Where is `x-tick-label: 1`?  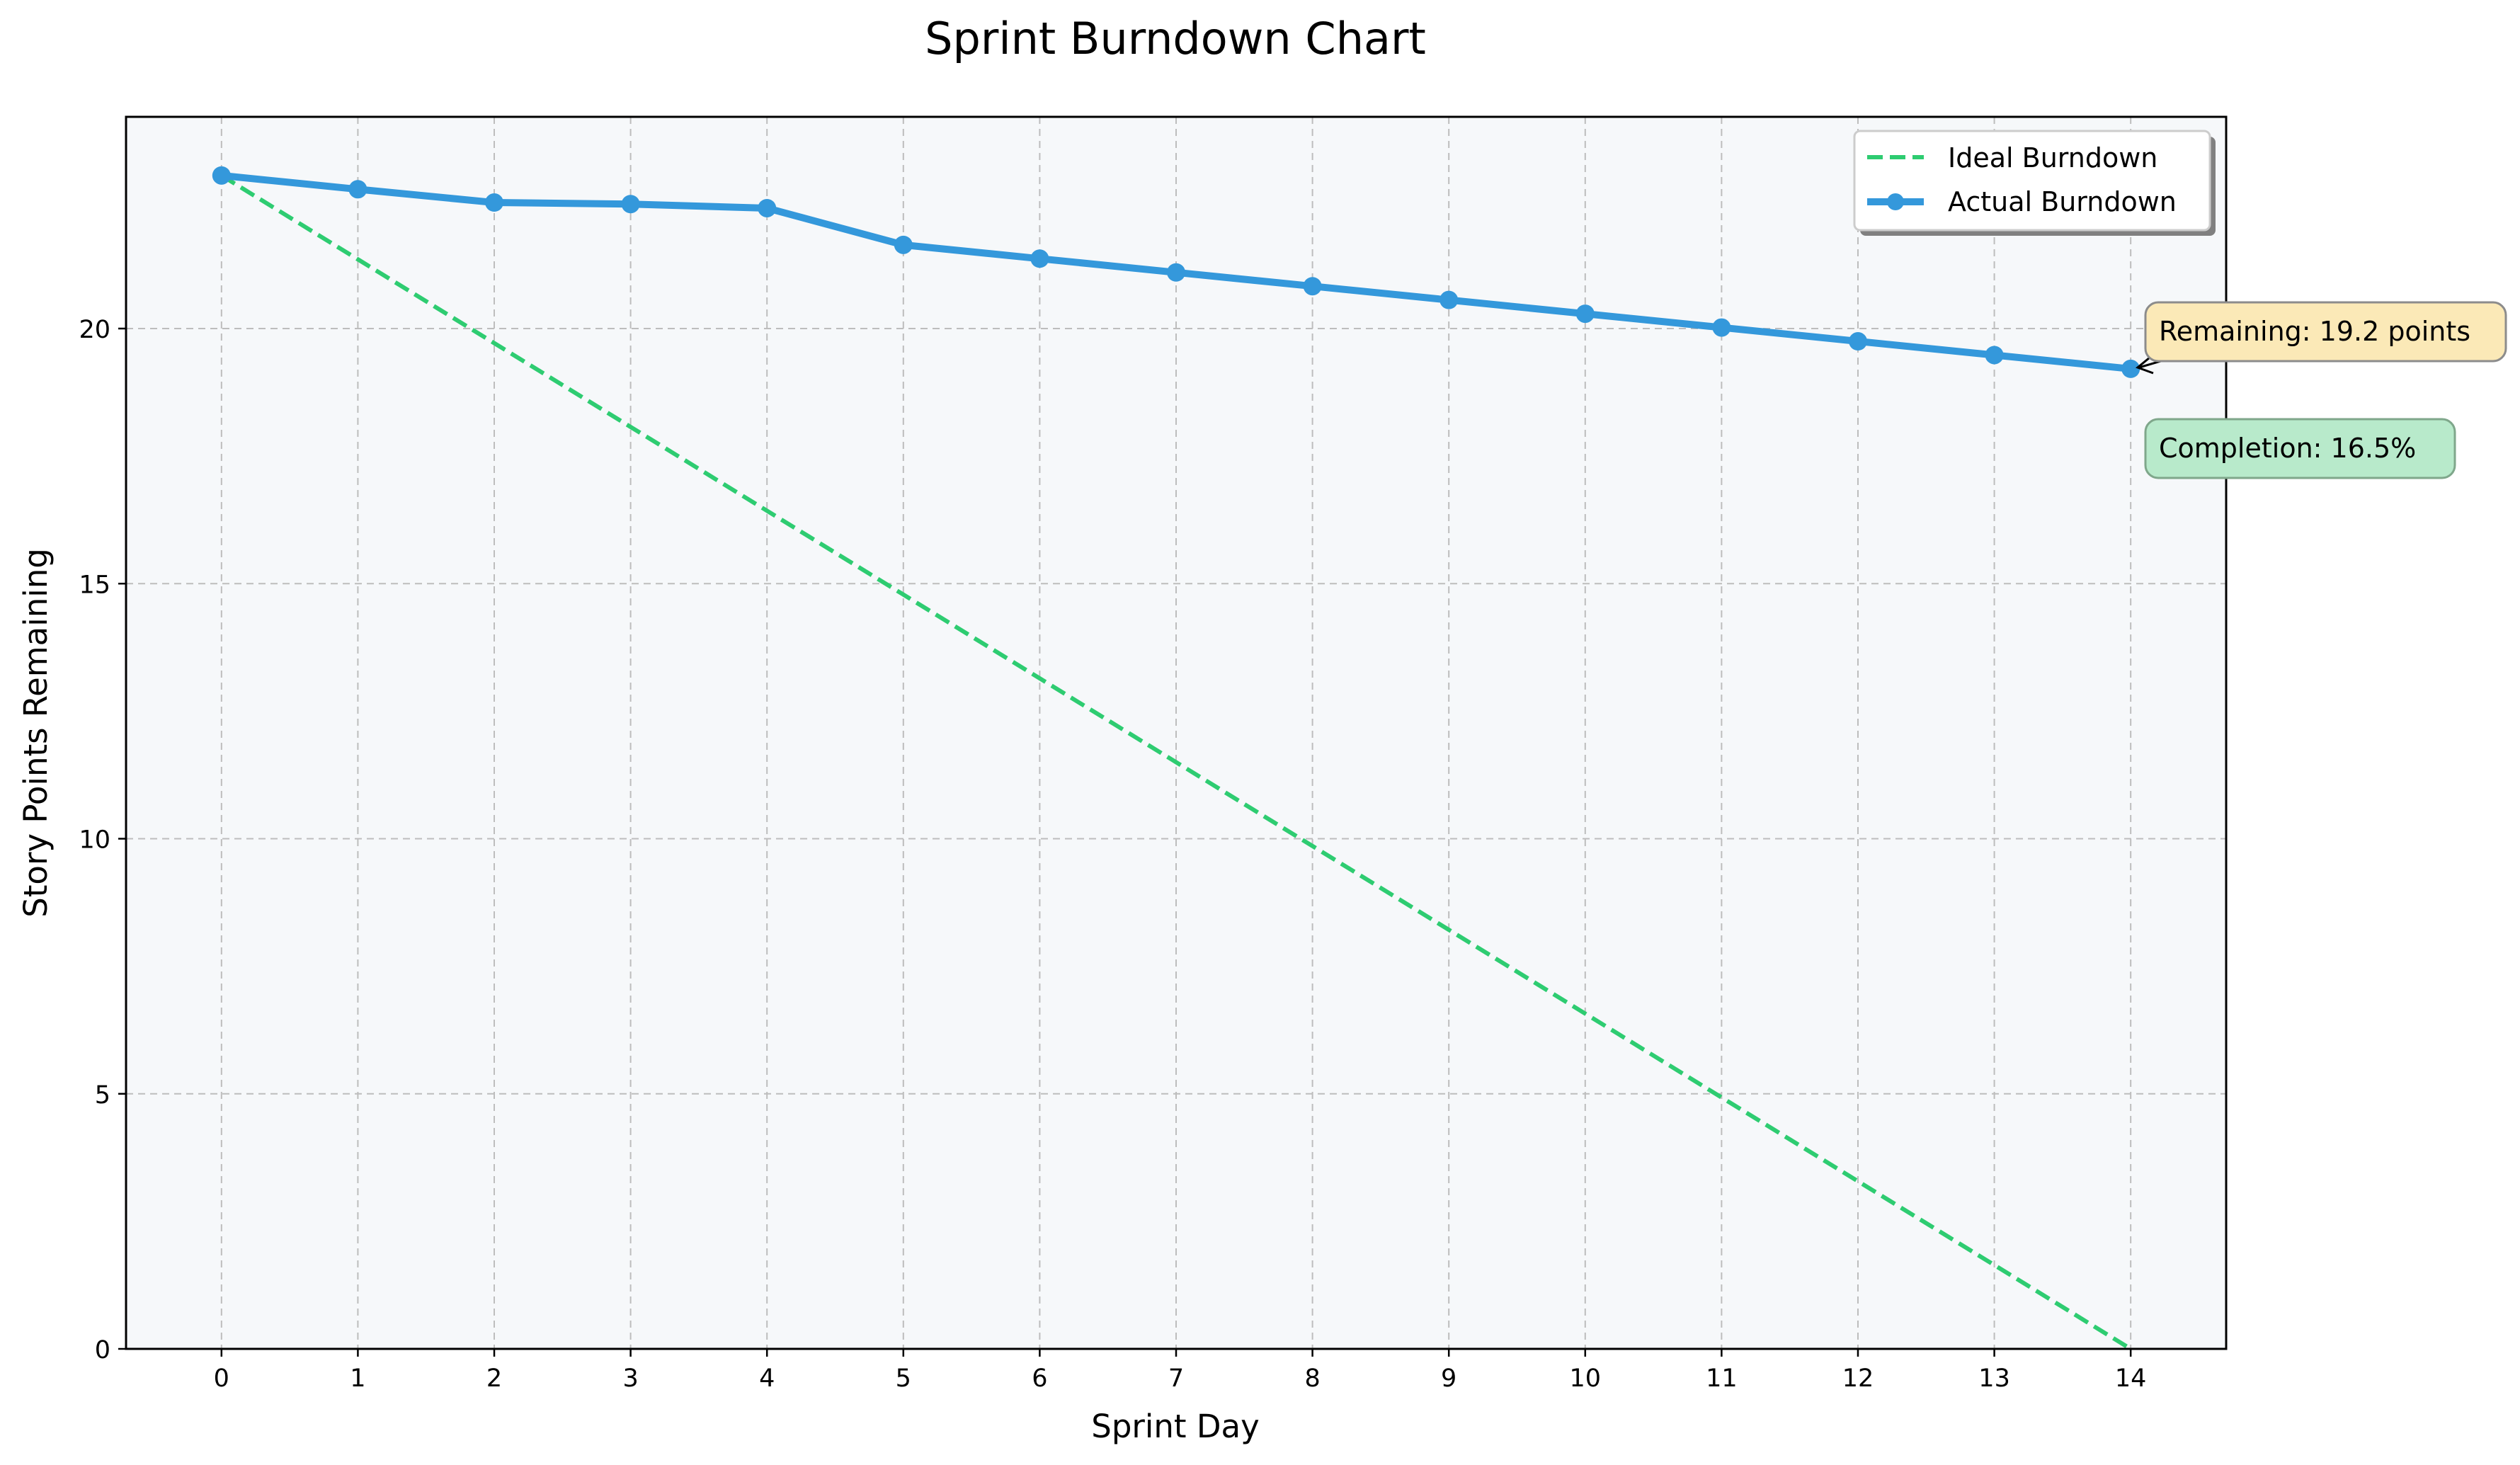
x-tick-label: 1 is located at coordinates (357, 1378).